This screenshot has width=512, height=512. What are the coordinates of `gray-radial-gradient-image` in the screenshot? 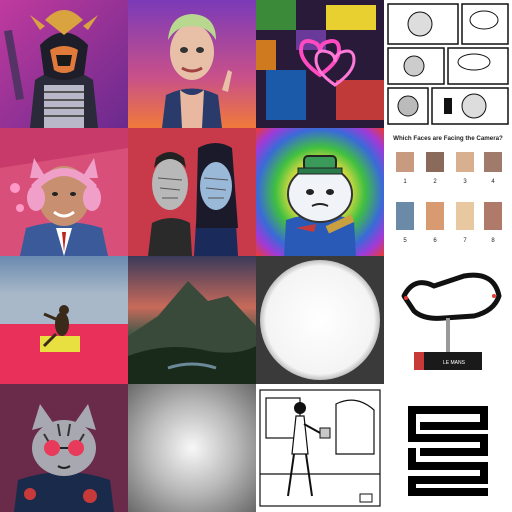 It's located at (192, 448).